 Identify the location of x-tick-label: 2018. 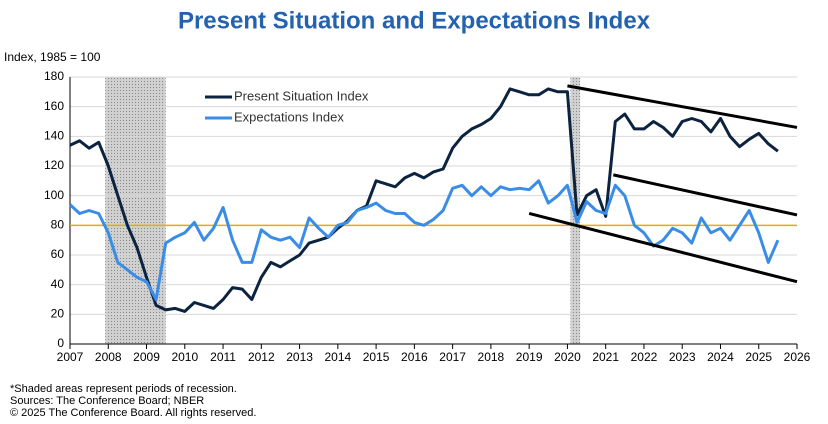
(491, 357).